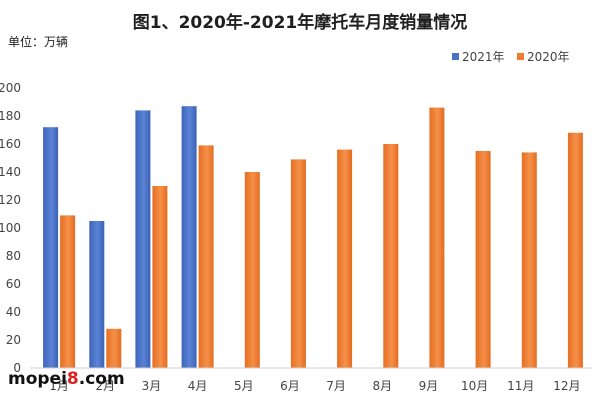 The image size is (600, 401). What do you see at coordinates (520, 56) in the screenshot?
I see `legend-swatch-2020` at bounding box center [520, 56].